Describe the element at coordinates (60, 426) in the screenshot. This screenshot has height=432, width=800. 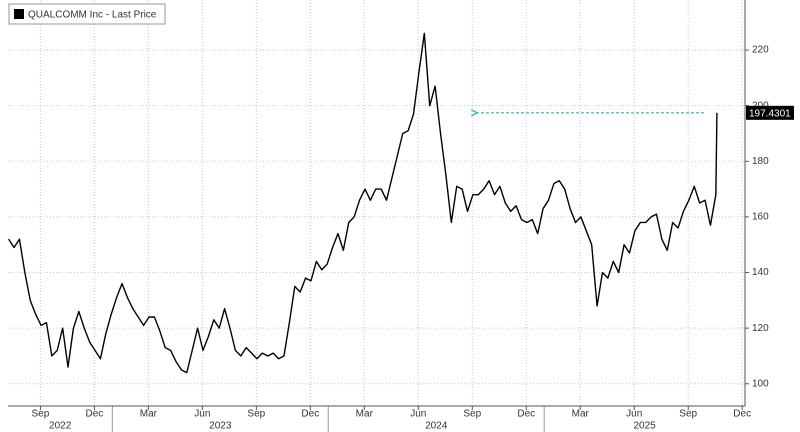
I see `year-label: 2022` at that location.